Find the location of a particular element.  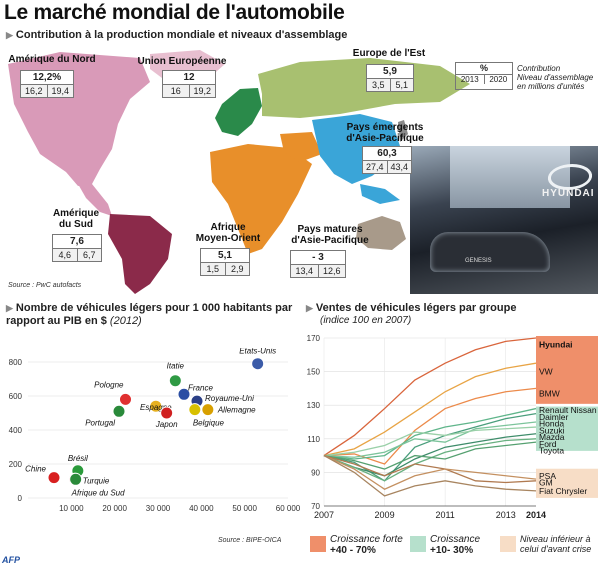

africa-shape is located at coordinates (261, 199).